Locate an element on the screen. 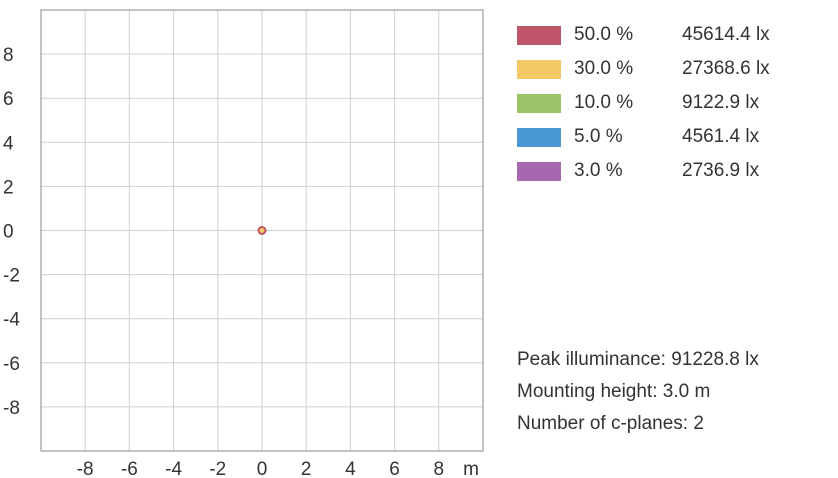  c-planes-count: Number of c-planes: 2 is located at coordinates (610, 423).